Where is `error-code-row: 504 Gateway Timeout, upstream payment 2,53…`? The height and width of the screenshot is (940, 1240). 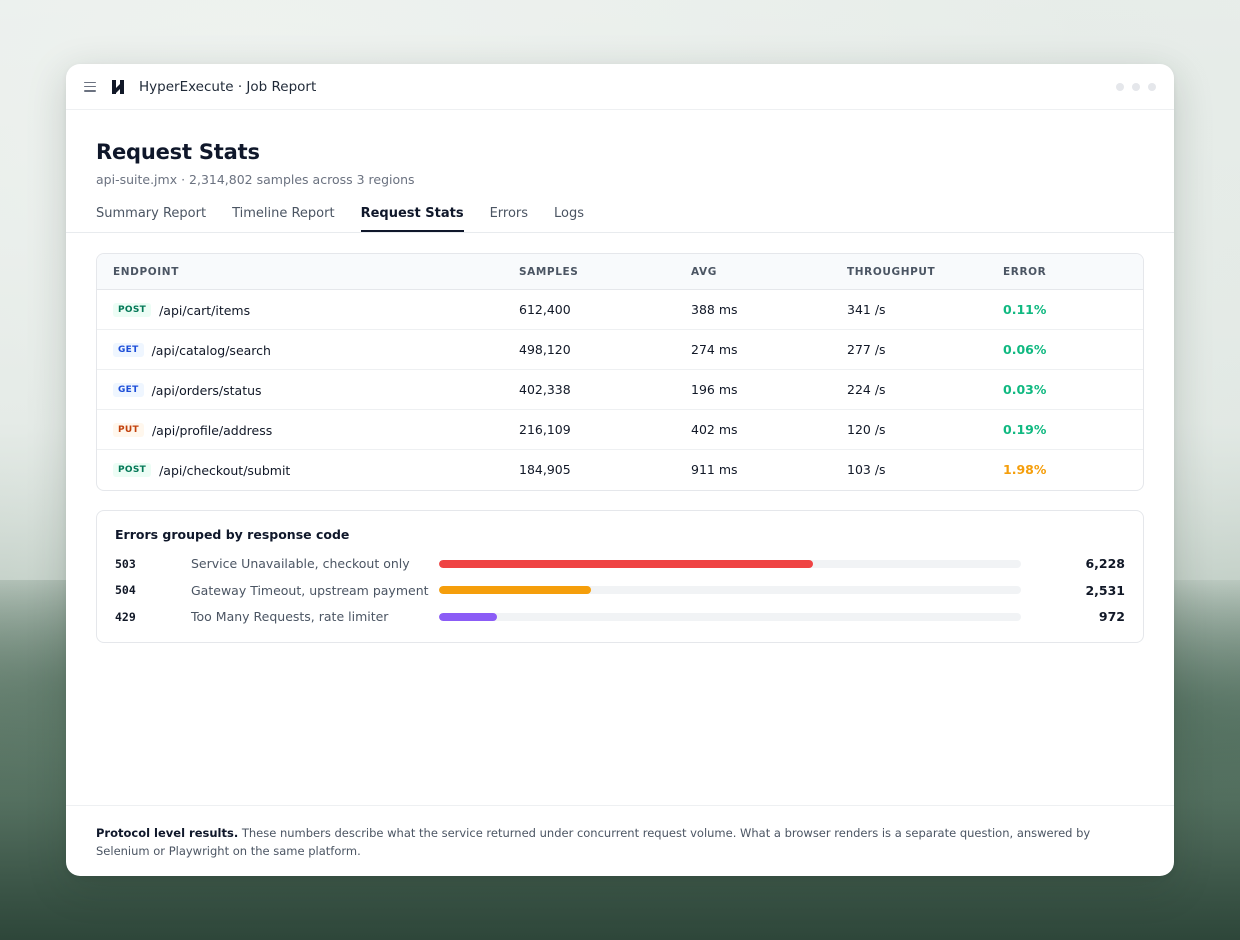
error-code-row: 504 Gateway Timeout, upstream payment 2,53… is located at coordinates (620, 590).